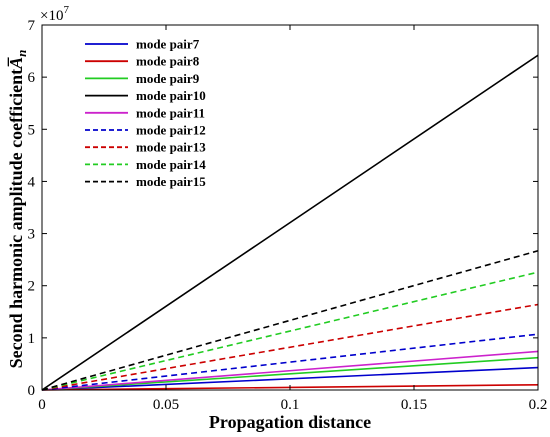 The width and height of the screenshot is (550, 437). What do you see at coordinates (171, 130) in the screenshot?
I see `legend-label: mode pair12` at bounding box center [171, 130].